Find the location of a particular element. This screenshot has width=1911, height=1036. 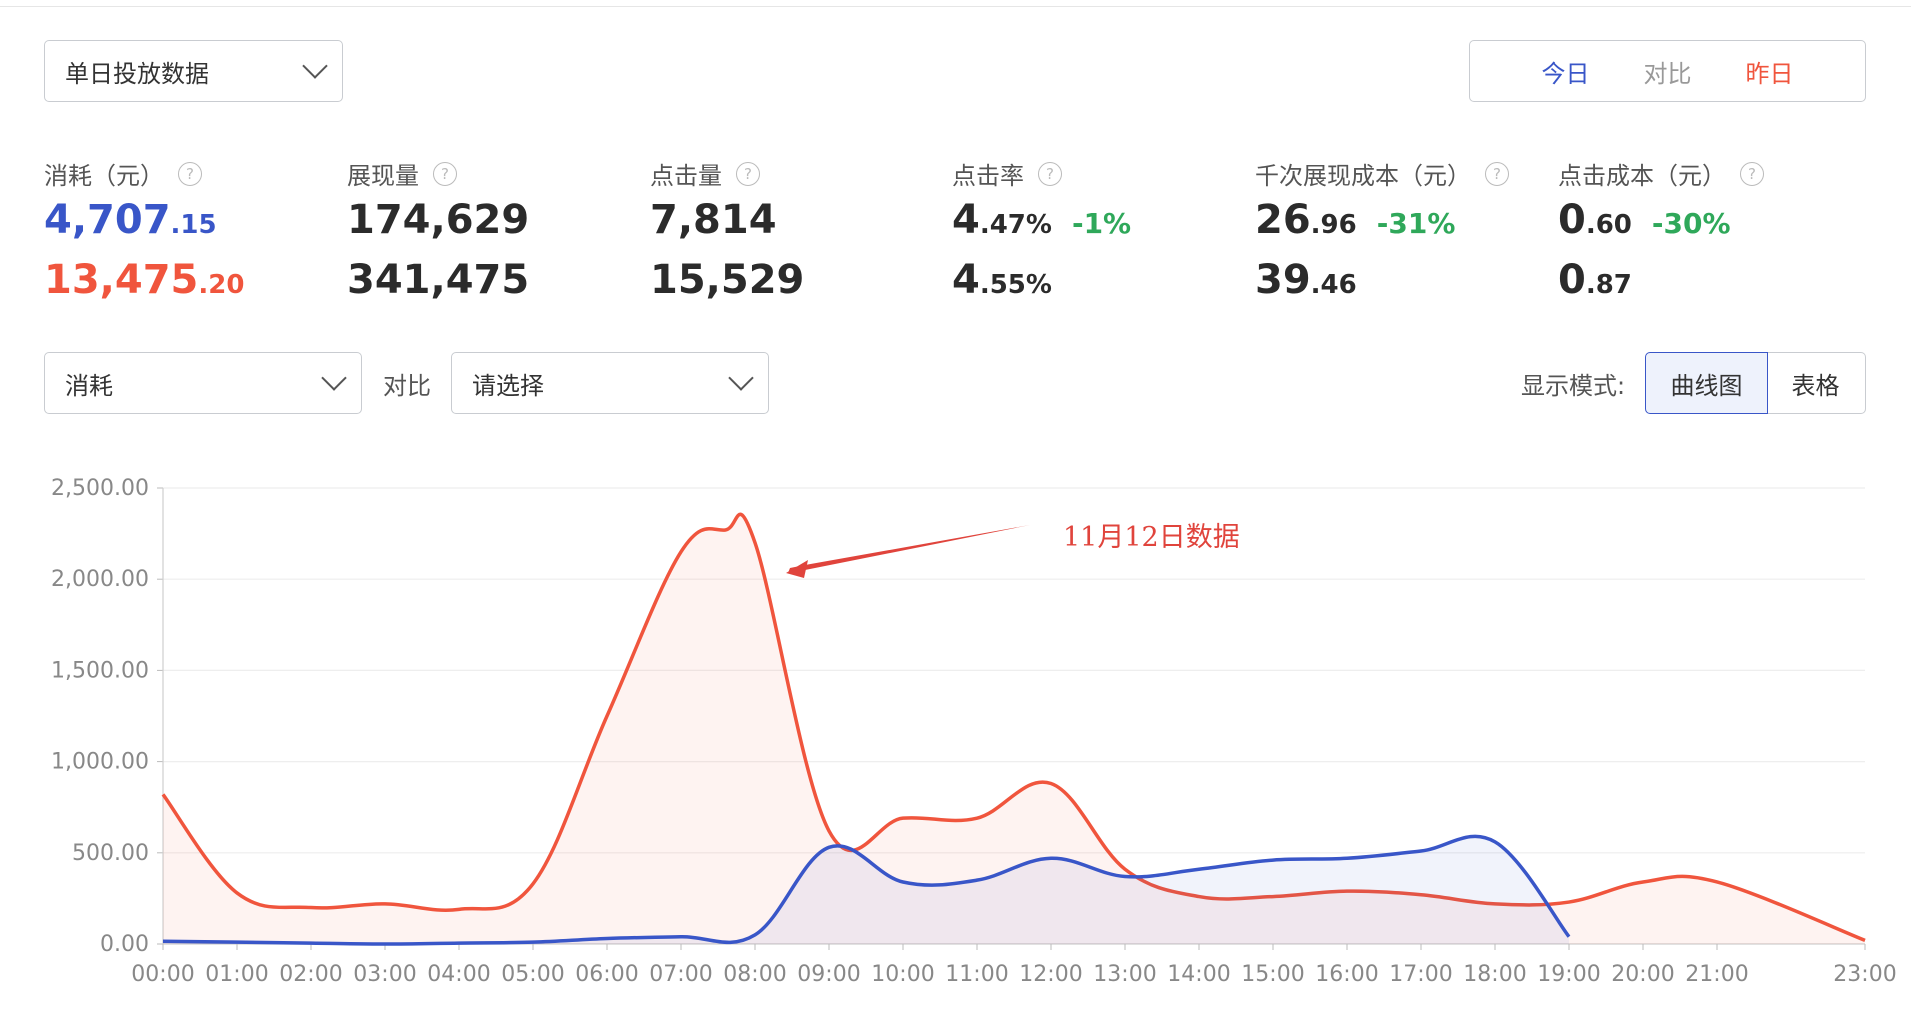

today-value-int: 0 is located at coordinates (1572, 220).